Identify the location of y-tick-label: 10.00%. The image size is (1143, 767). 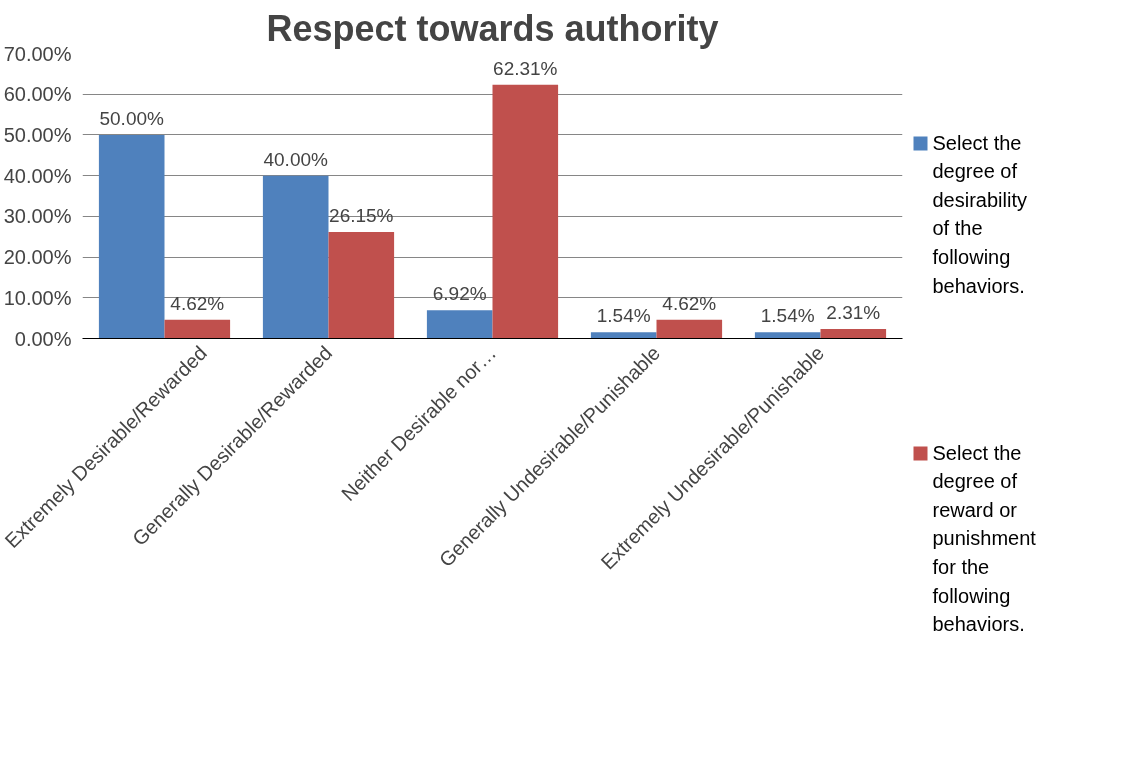
(37, 297).